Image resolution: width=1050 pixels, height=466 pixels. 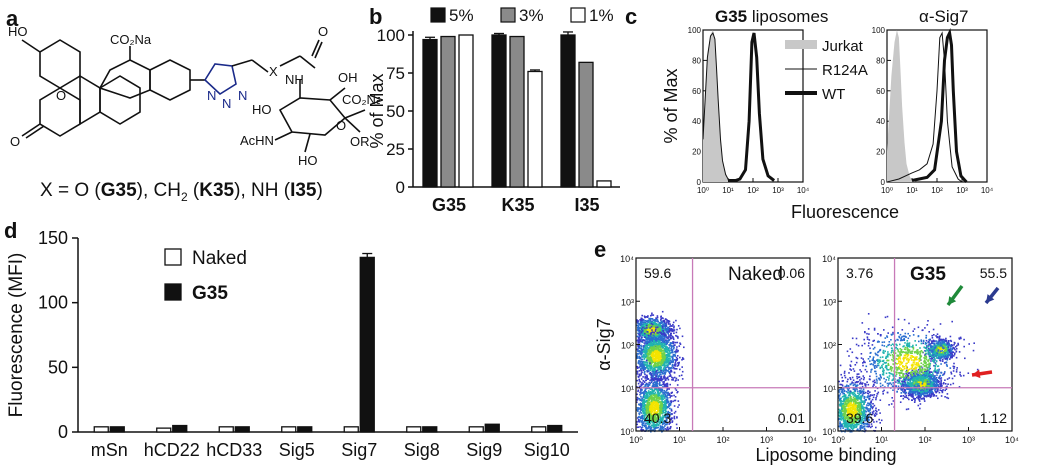 I want to click on quadrant-ll: 40.3, so click(x=657, y=418).